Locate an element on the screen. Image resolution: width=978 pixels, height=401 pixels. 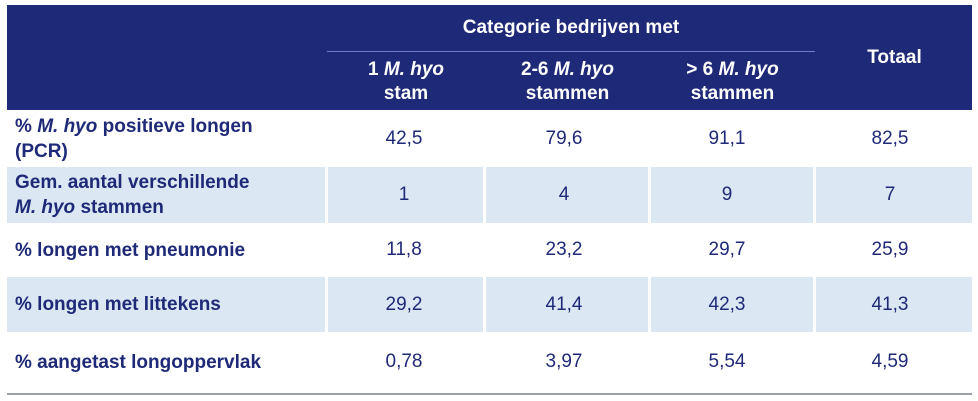
row-label: % aangetast longoppervlak is located at coordinates (138, 362).